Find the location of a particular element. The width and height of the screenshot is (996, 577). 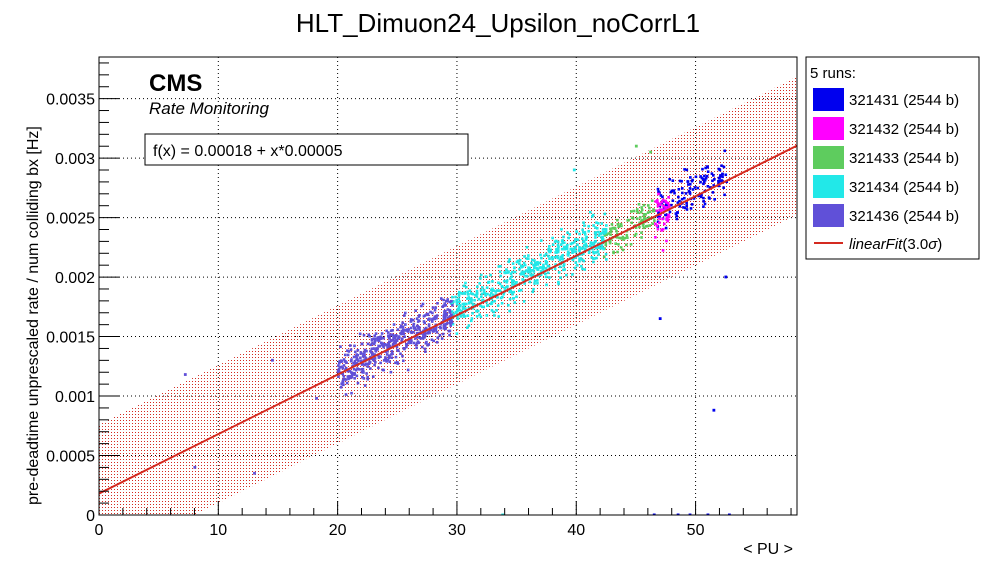

fit-formula: f(x) = 0.00018 + x*0.00005 is located at coordinates (248, 151).